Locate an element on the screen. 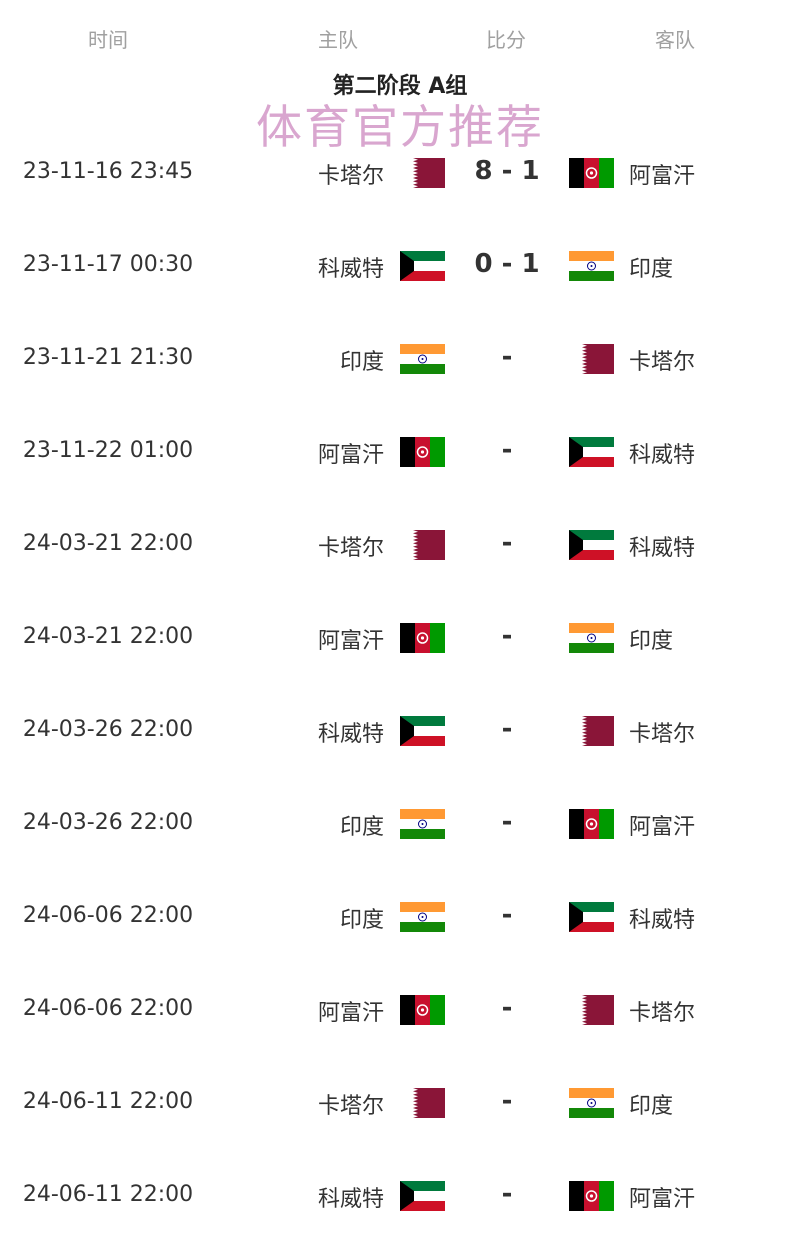  match-row: 24-06-11 22:00 卡塔尔 - 印度 is located at coordinates (400, 1103).